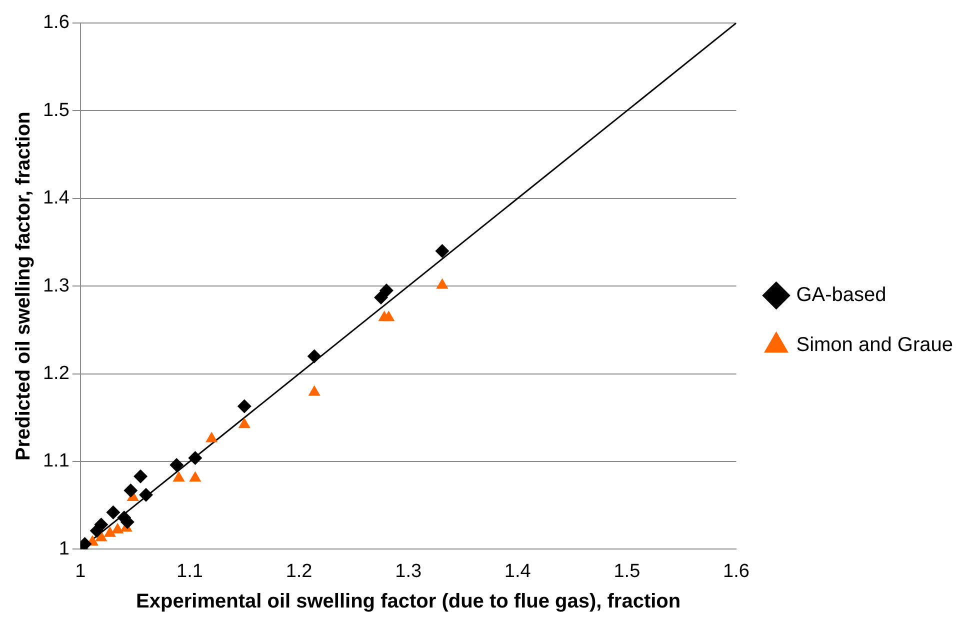 The width and height of the screenshot is (979, 627). I want to click on y-tick-label: 1, so click(64, 549).